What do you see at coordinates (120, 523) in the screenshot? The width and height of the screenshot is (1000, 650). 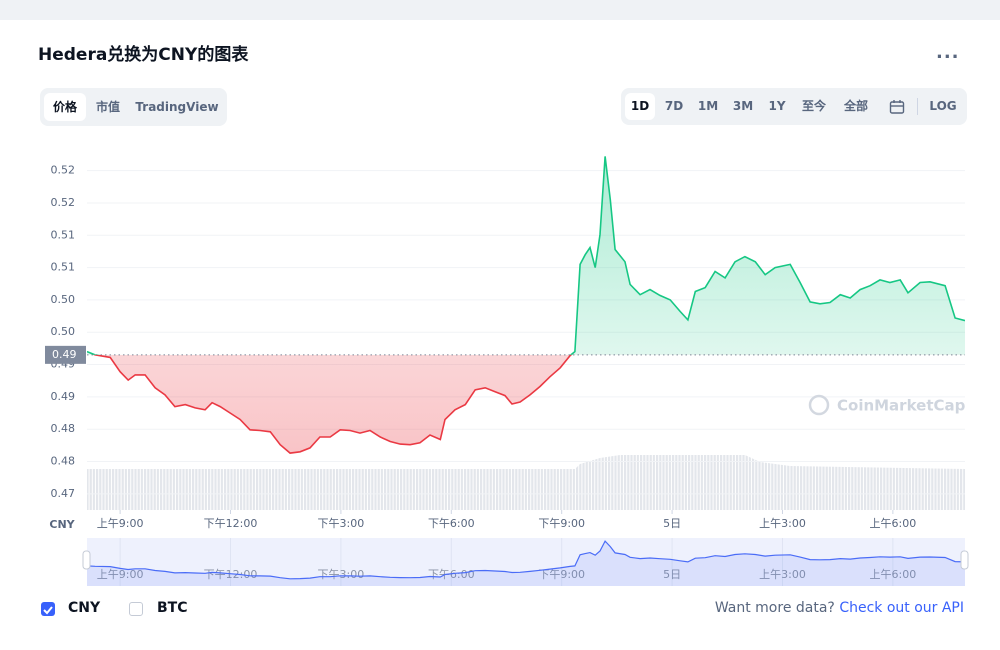 I see `x-tick-label: 上午9:00` at bounding box center [120, 523].